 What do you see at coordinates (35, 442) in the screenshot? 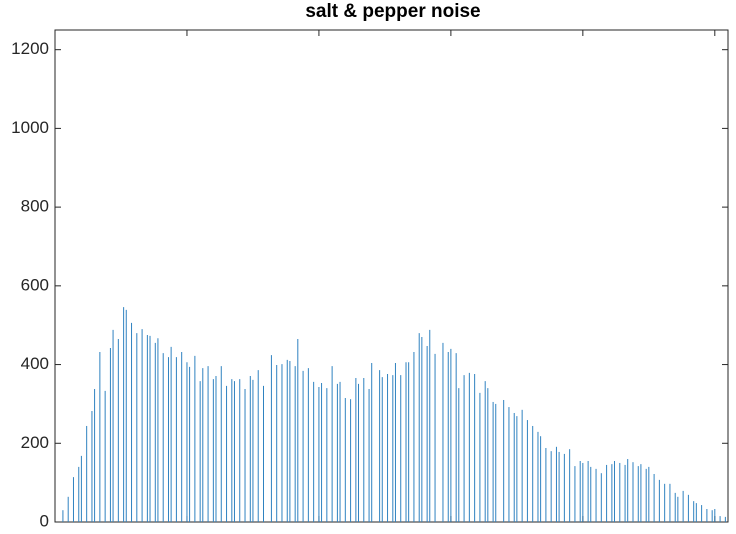
I see `y-tick-label: 200` at bounding box center [35, 442].